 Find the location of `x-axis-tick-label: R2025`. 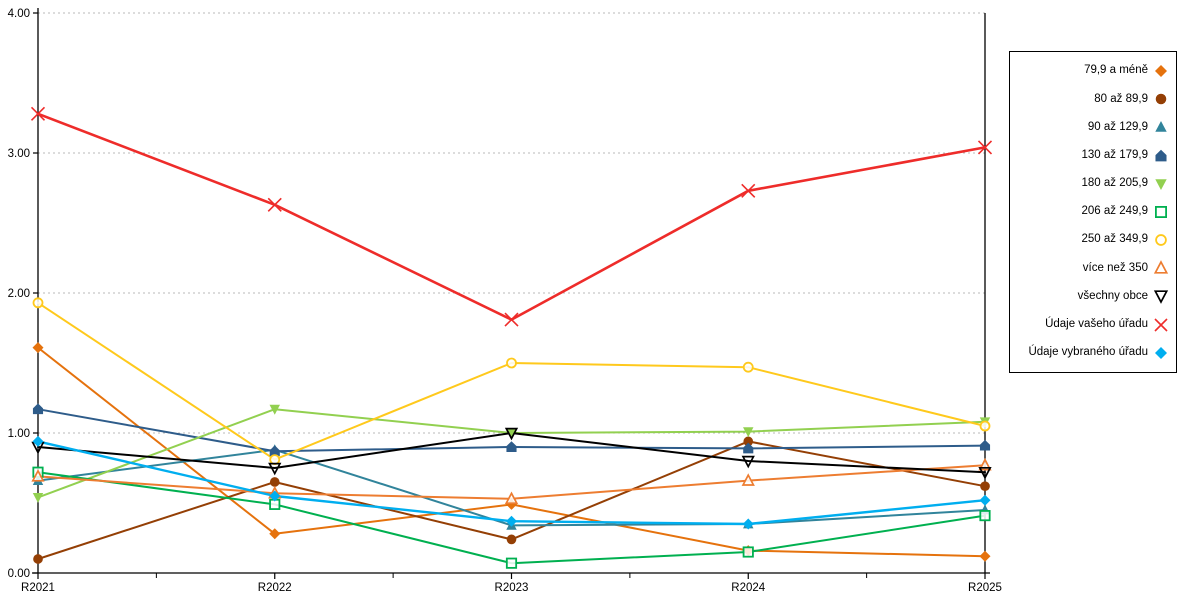

x-axis-tick-label: R2025 is located at coordinates (985, 588).